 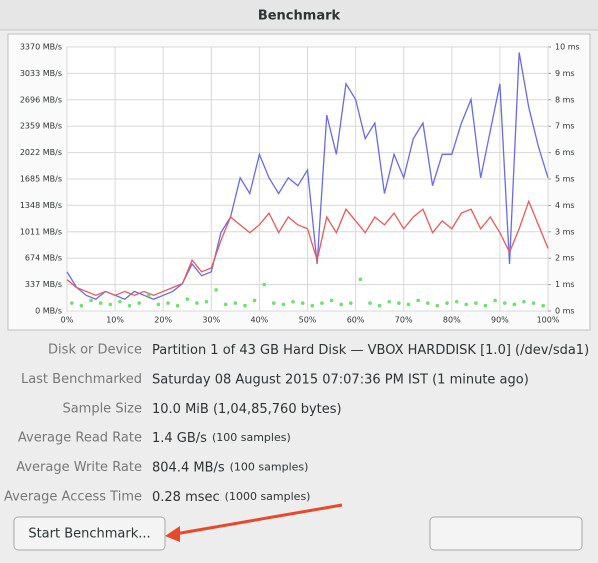 I want to click on y2-tick-label: 6 ms, so click(x=565, y=152).